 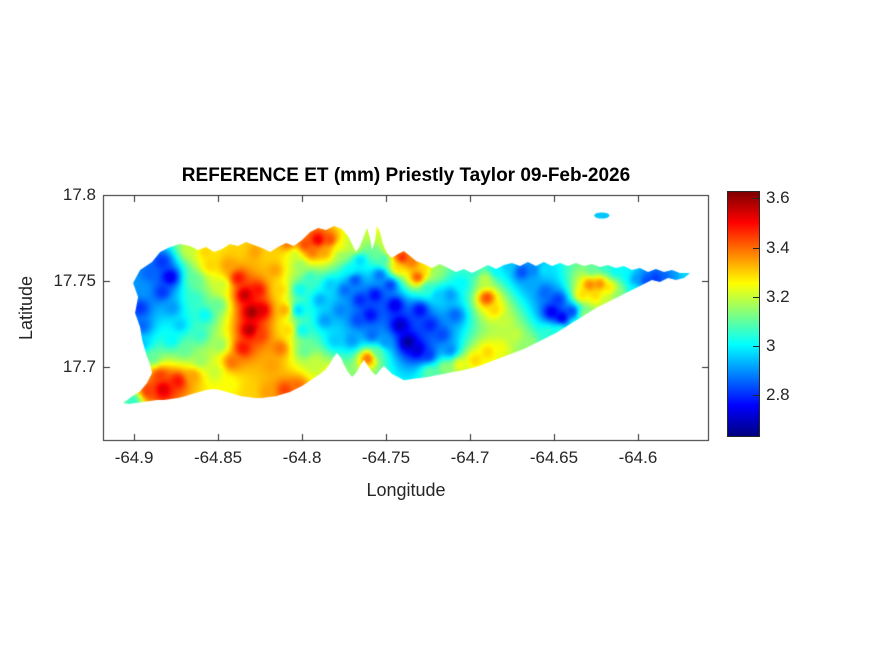 I want to click on x-tick-label: -64.65, so click(x=554, y=457).